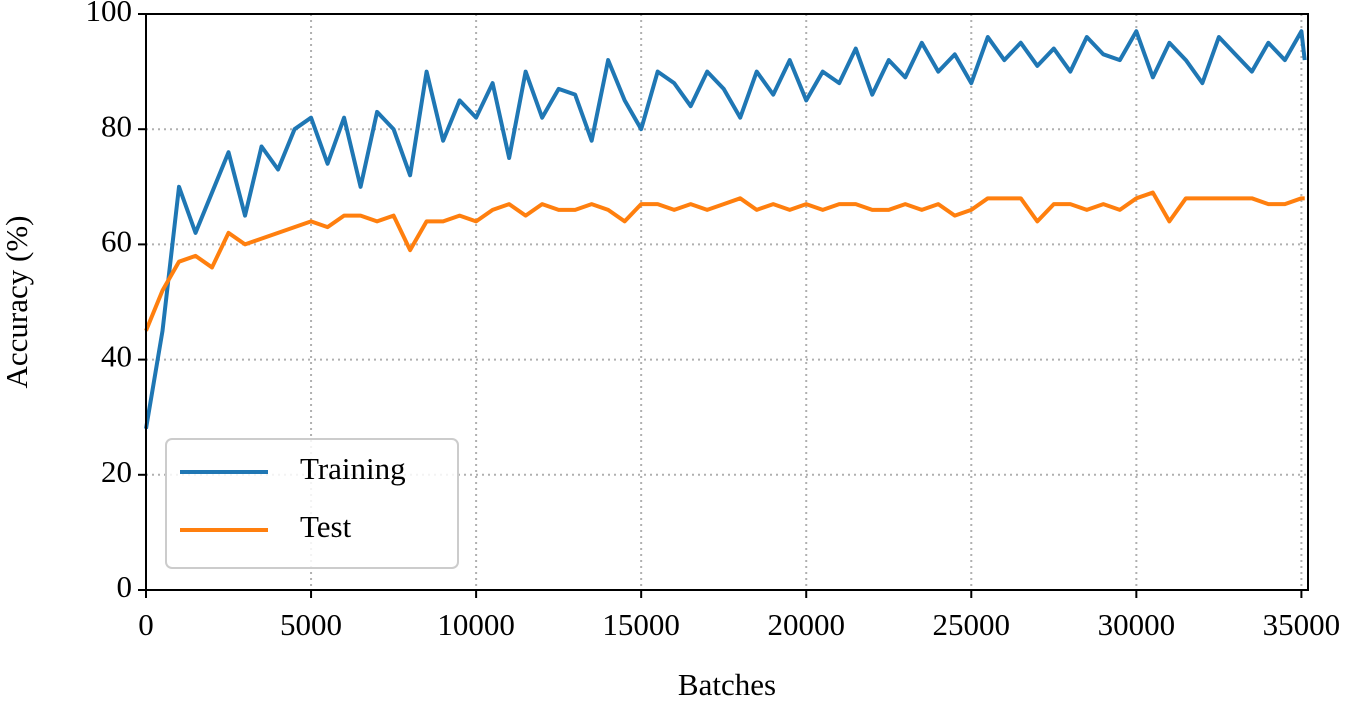  What do you see at coordinates (641, 624) in the screenshot?
I see `x-tick-label: 15000` at bounding box center [641, 624].